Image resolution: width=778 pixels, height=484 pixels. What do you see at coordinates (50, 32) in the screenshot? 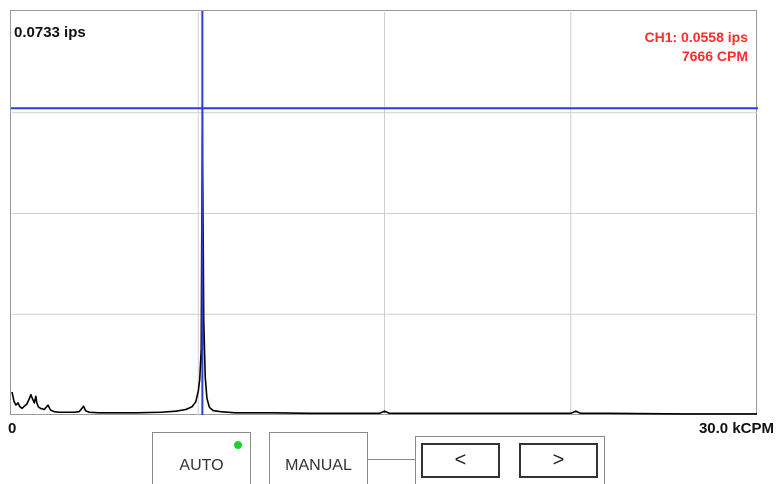
I see `y-axis-max-label: 0.0733 ips` at bounding box center [50, 32].